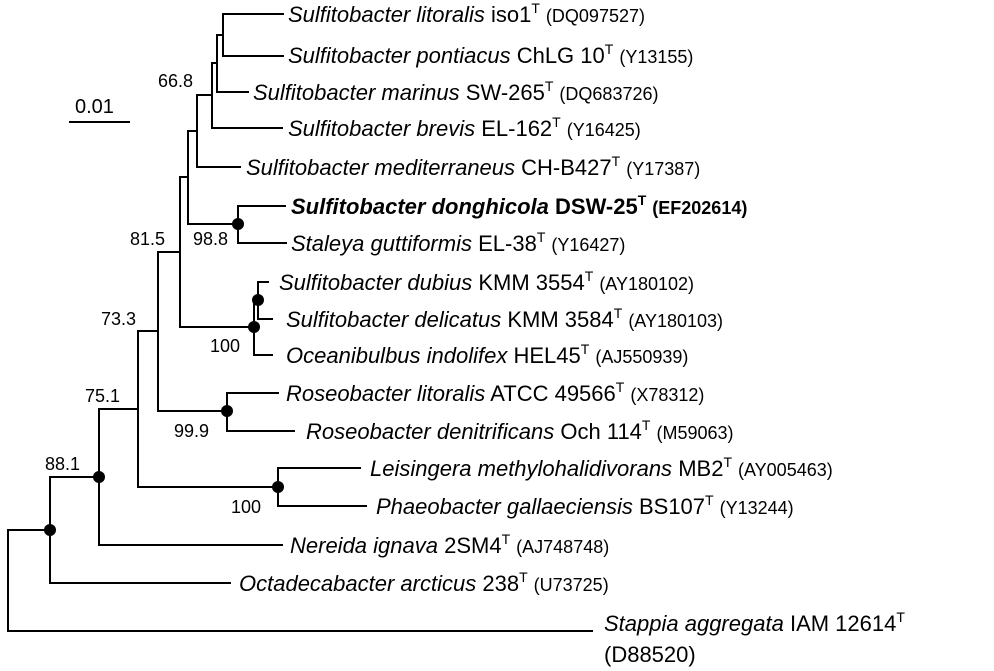  Describe the element at coordinates (175, 81) in the screenshot. I see `bootstrap-value: 66.8` at that location.